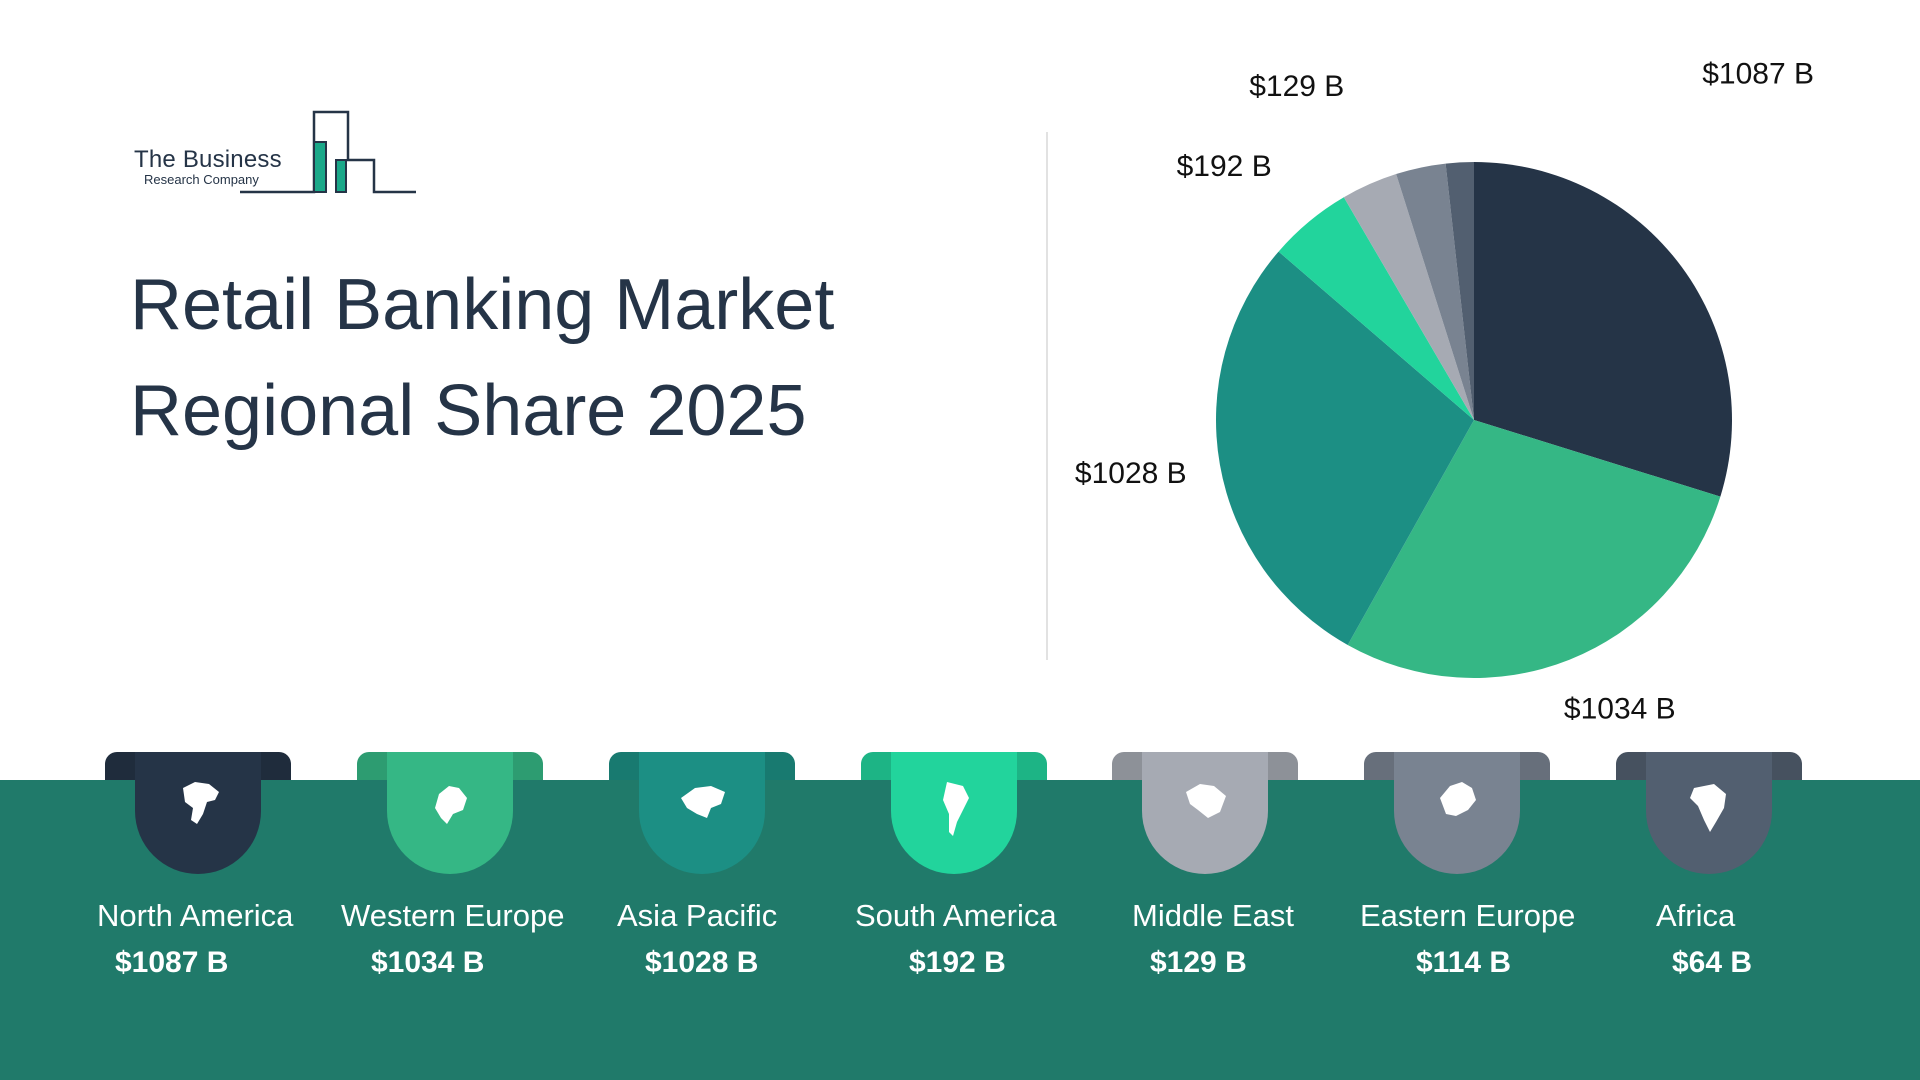 This screenshot has height=1080, width=1920. I want to click on pie-label-north-america: $1087 B, so click(1758, 75).